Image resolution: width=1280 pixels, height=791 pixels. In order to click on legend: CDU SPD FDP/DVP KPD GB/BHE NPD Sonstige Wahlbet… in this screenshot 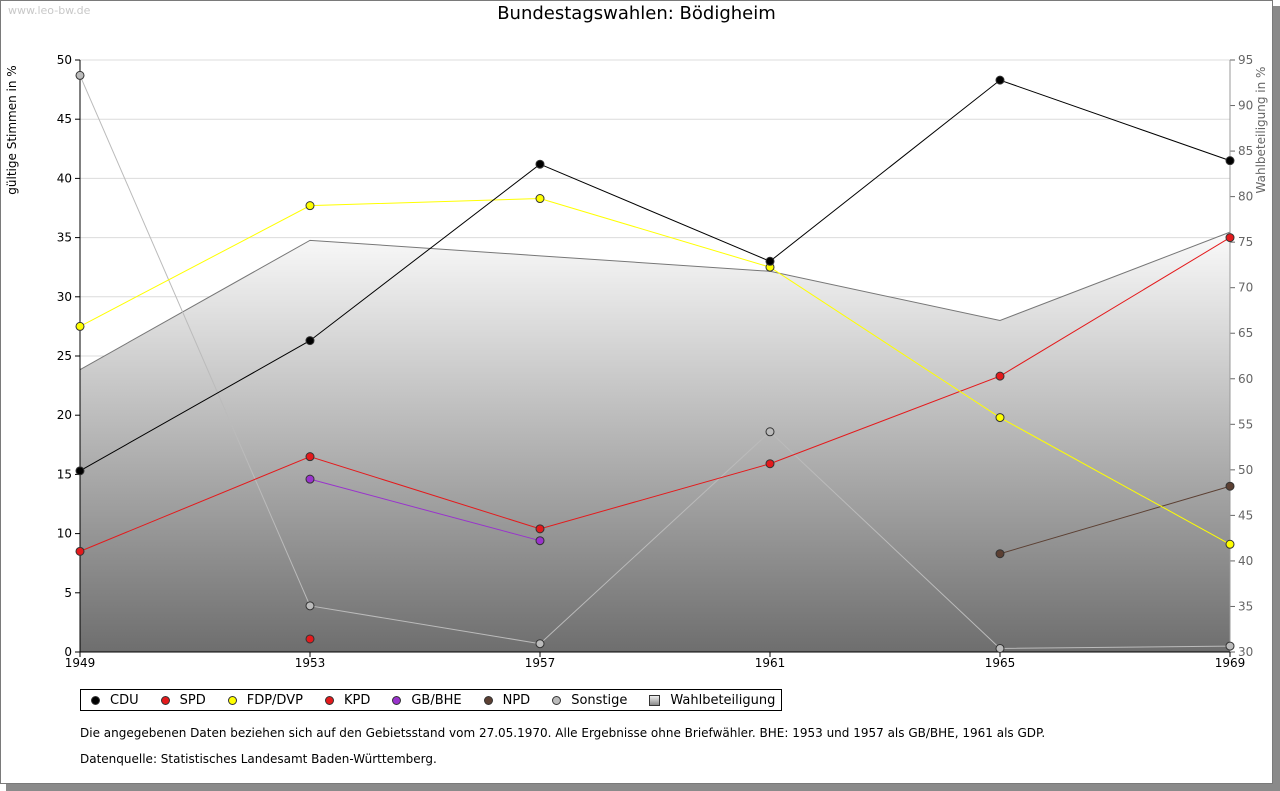, I will do `click(431, 700)`.